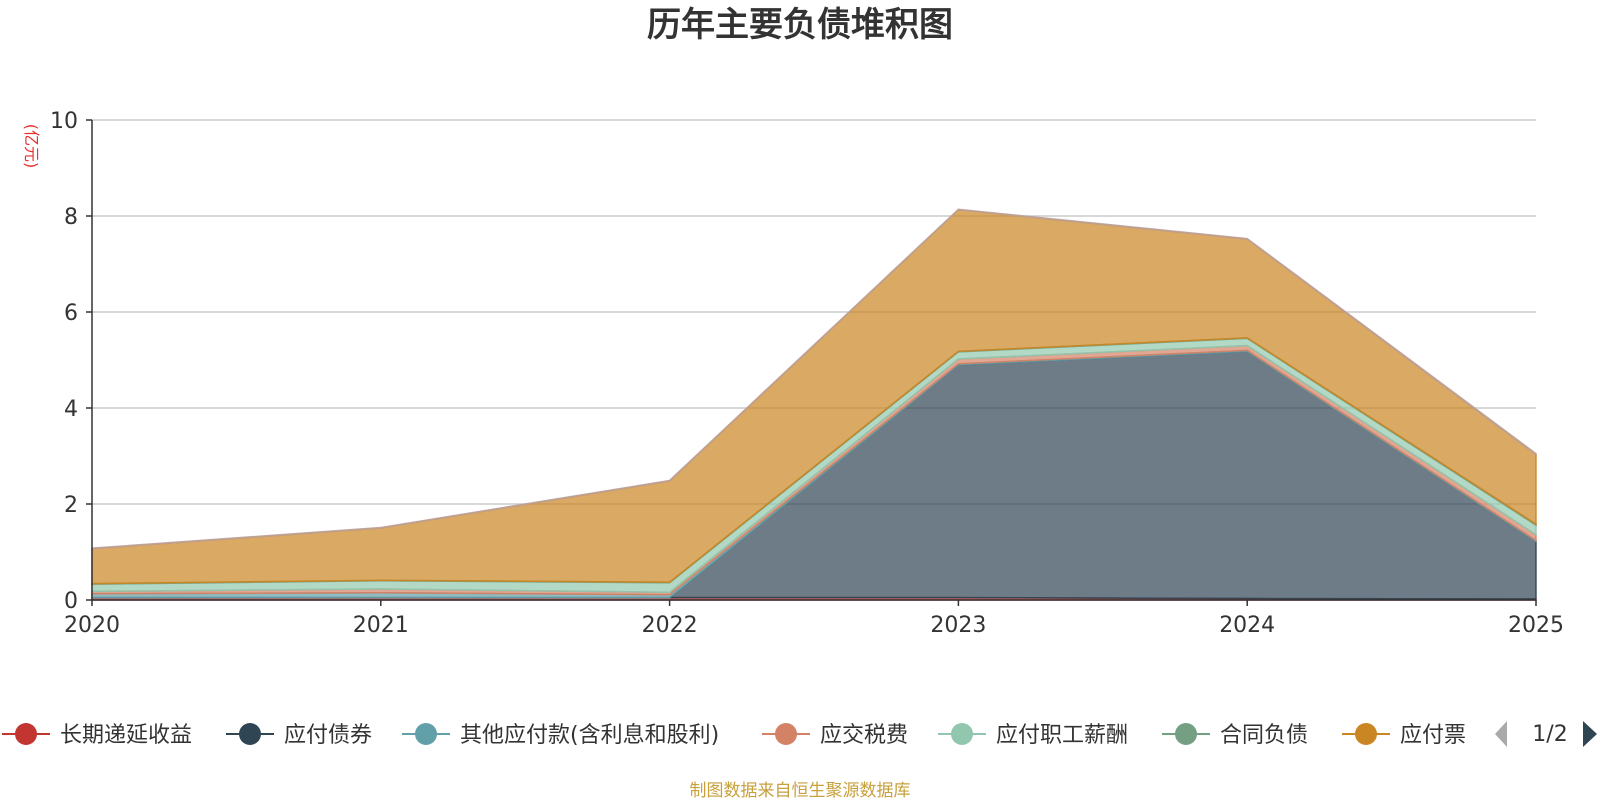  Describe the element at coordinates (1264, 735) in the screenshot. I see `legend-item-5: 合同负债` at that location.